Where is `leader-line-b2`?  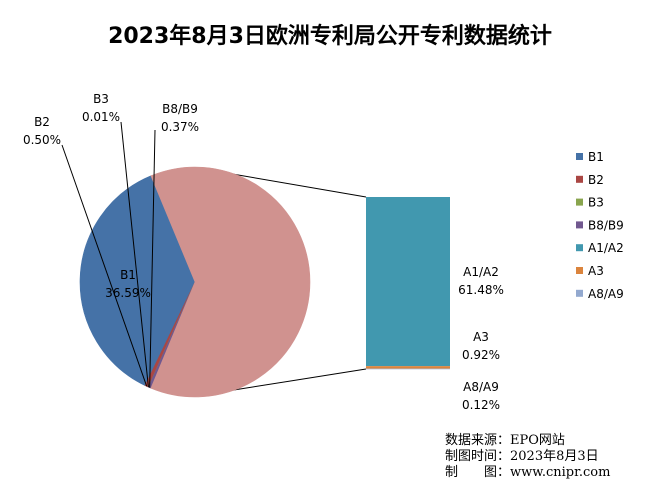 leader-line-b2 is located at coordinates (104, 265).